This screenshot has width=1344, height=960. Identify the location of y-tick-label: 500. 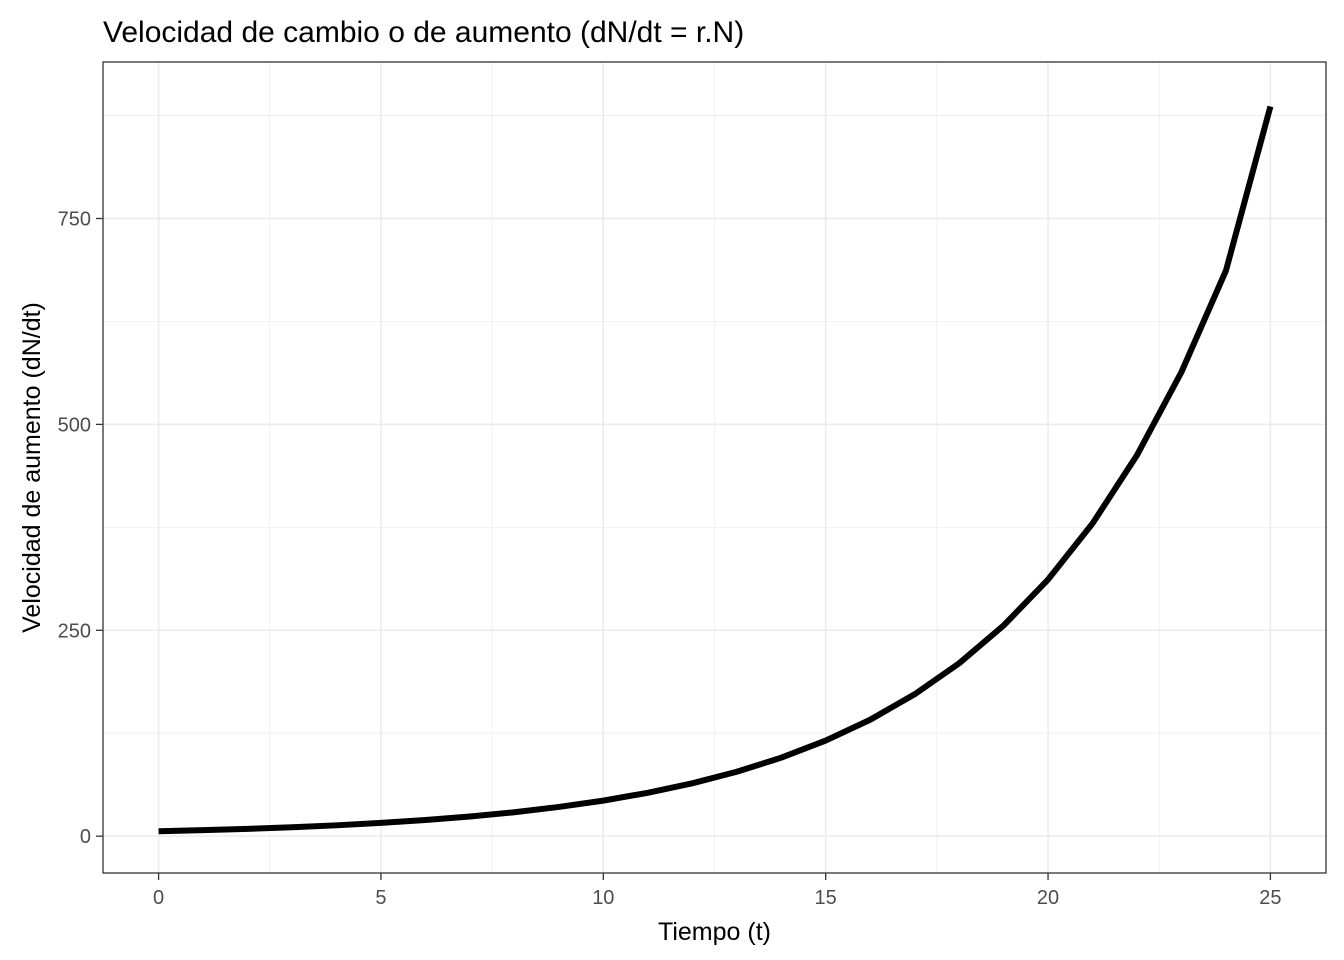
(74, 425).